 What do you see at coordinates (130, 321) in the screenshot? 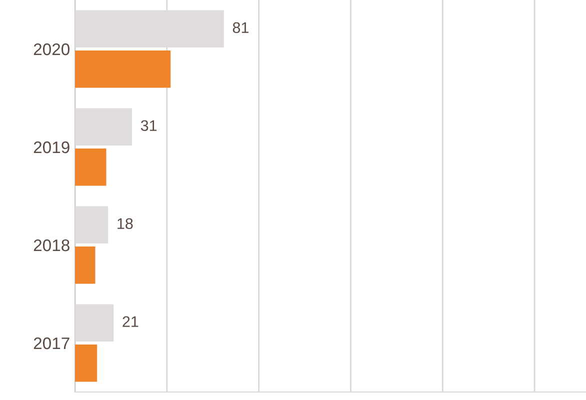
I see `data-label: 21` at bounding box center [130, 321].